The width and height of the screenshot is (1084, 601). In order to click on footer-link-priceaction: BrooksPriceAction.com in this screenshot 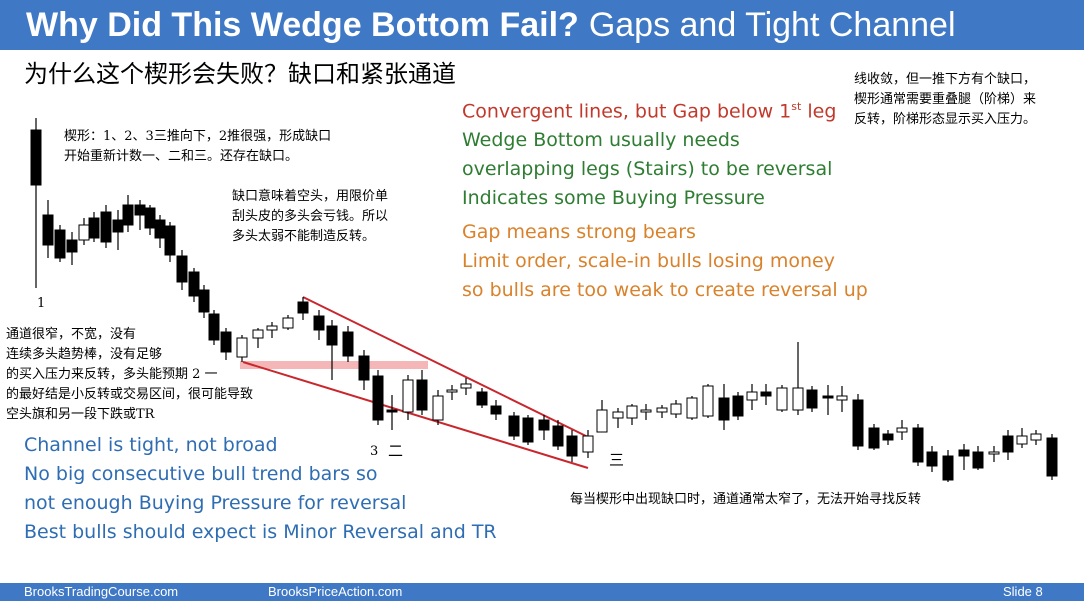, I will do `click(335, 591)`.